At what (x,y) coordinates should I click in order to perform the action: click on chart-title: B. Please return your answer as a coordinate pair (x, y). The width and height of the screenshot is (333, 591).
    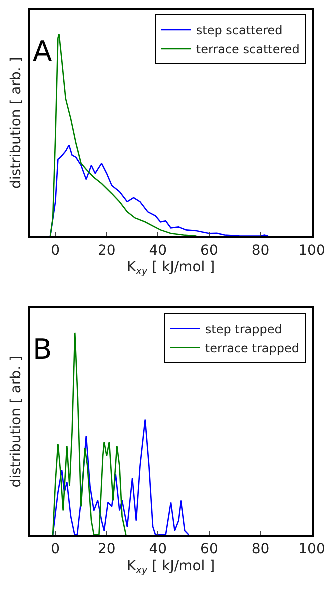
    Looking at the image, I should click on (42, 349).